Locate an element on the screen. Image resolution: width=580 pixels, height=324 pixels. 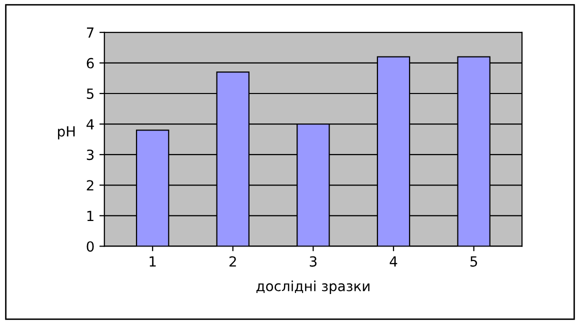
y-tick-label: 5 is located at coordinates (90, 93).